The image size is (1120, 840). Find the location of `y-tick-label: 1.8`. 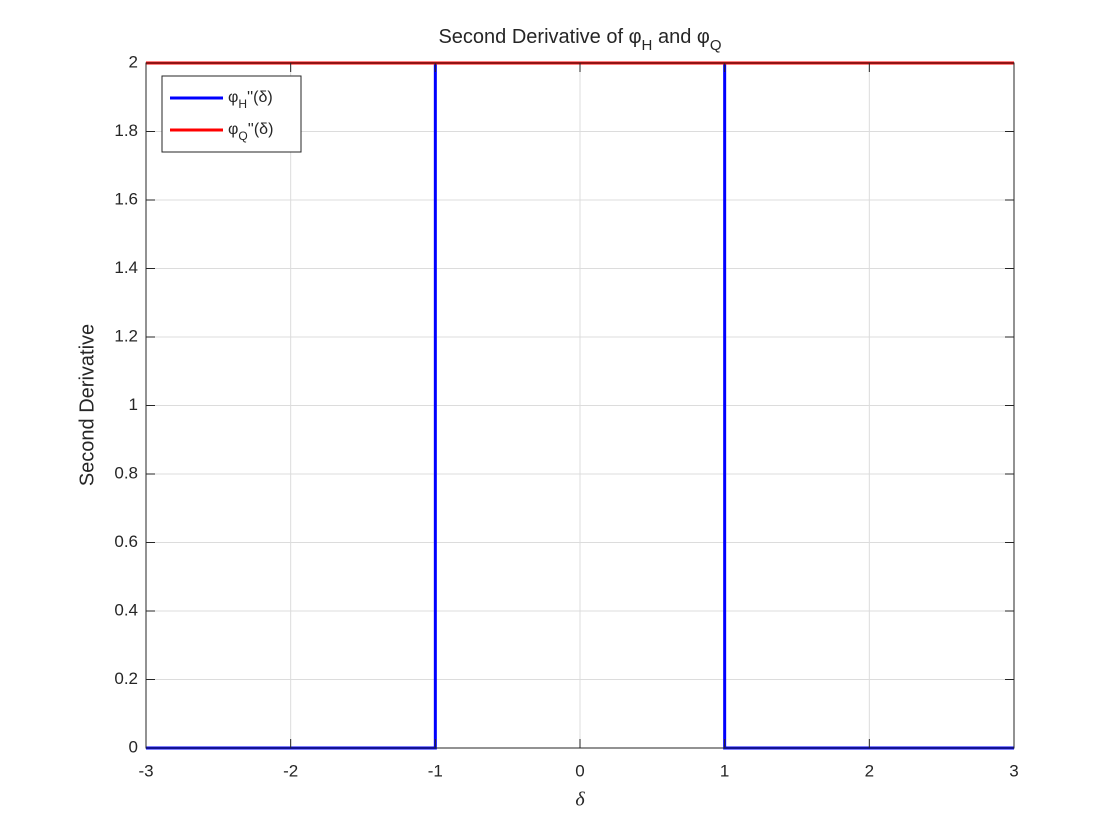

y-tick-label: 1.8 is located at coordinates (126, 130).